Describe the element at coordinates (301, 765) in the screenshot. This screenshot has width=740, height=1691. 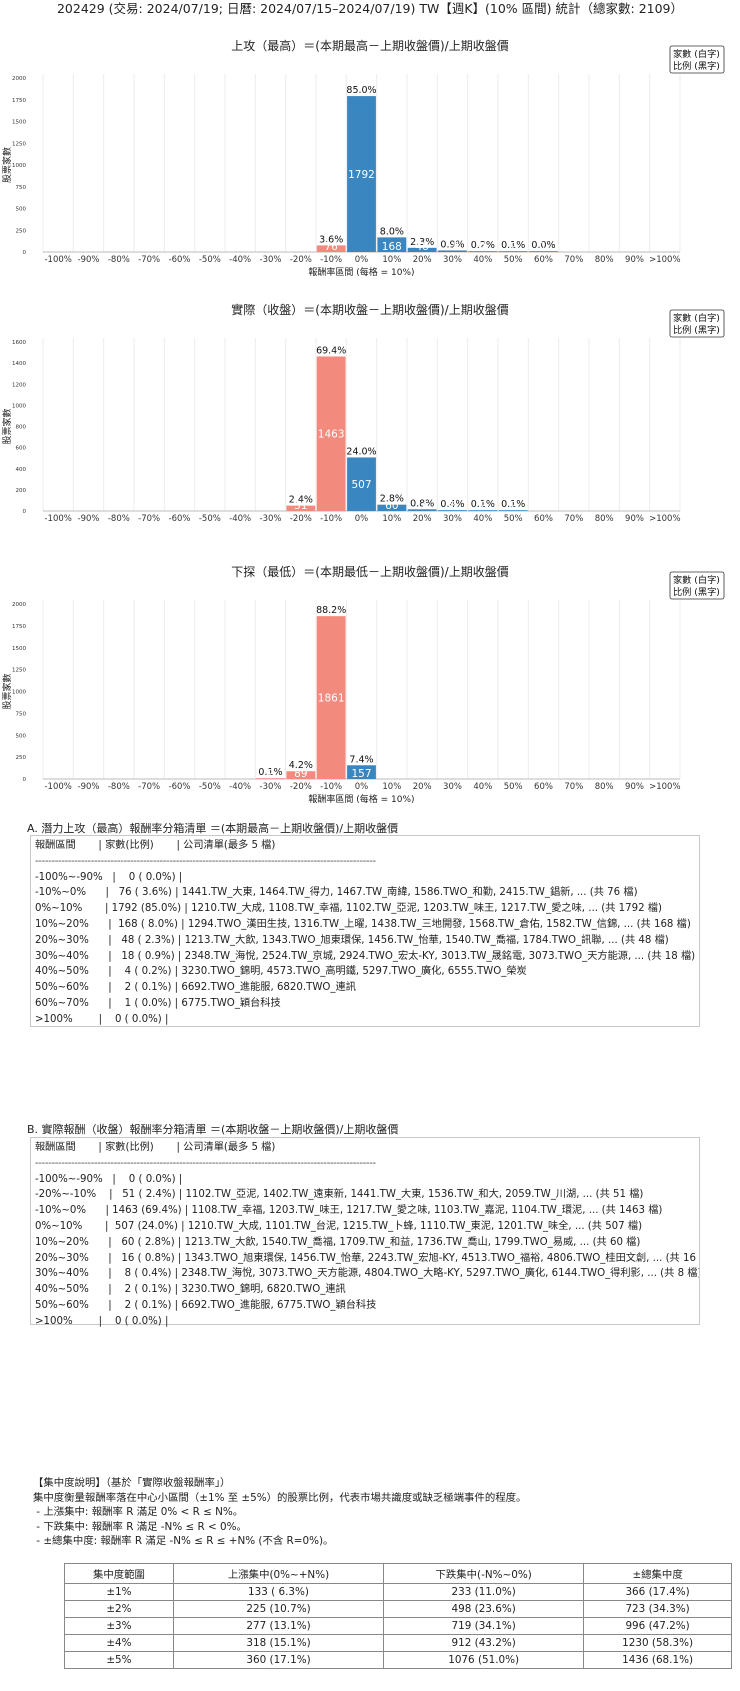
I see `bar-pct-label: 4.2%` at that location.